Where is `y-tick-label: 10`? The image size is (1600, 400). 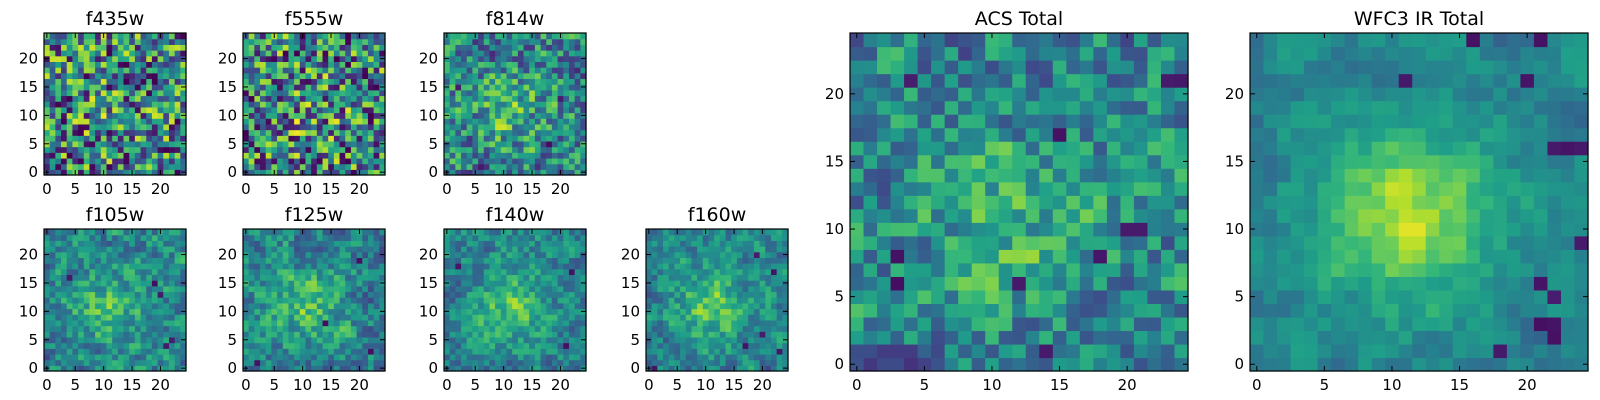
y-tick-label: 10 is located at coordinates (227, 115).